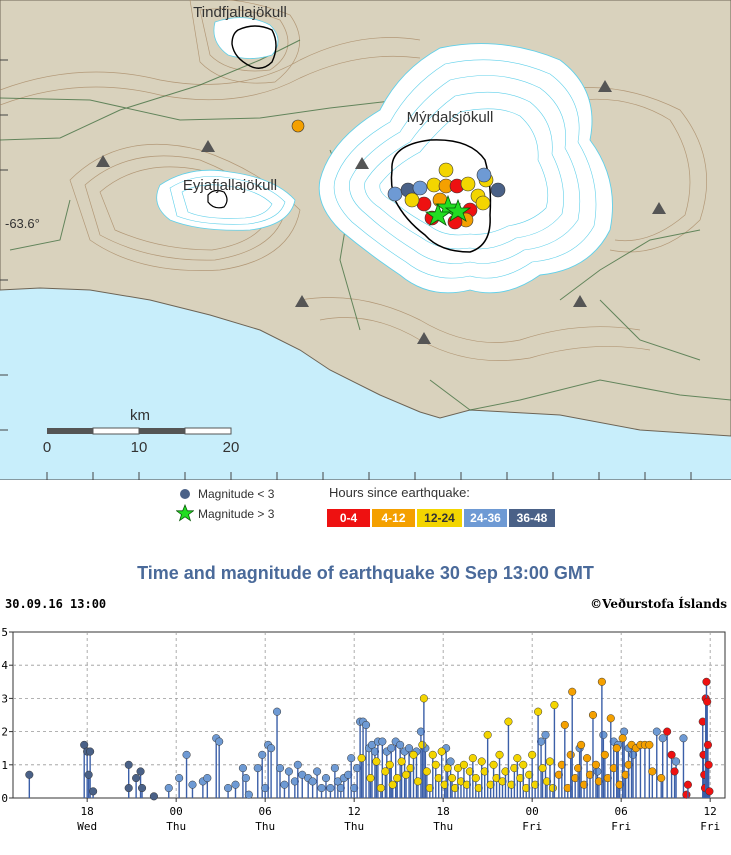 This screenshot has width=731, height=855. Describe the element at coordinates (450, 117) in the screenshot. I see `label-myrdalsjokull: Mýrdalsjökull` at that location.